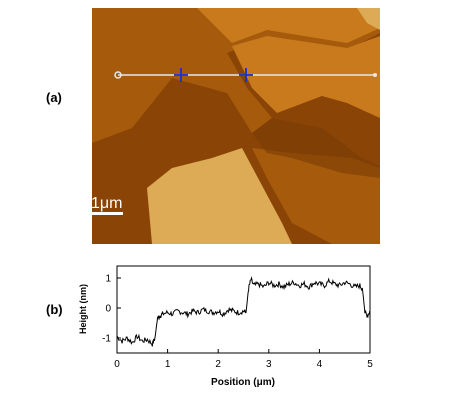 The height and width of the screenshot is (408, 471). I want to click on x-tick-label: 4, so click(320, 364).